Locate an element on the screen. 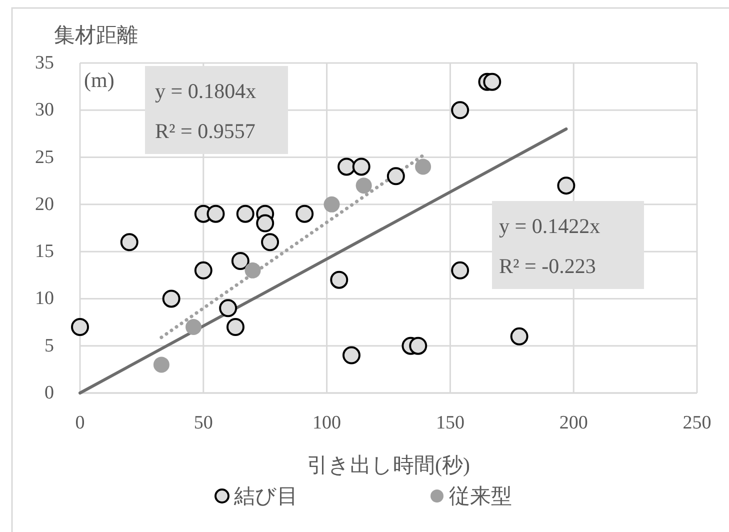 Image resolution: width=729 pixels, height=532 pixels. y-tick-label: 5 is located at coordinates (49, 345).